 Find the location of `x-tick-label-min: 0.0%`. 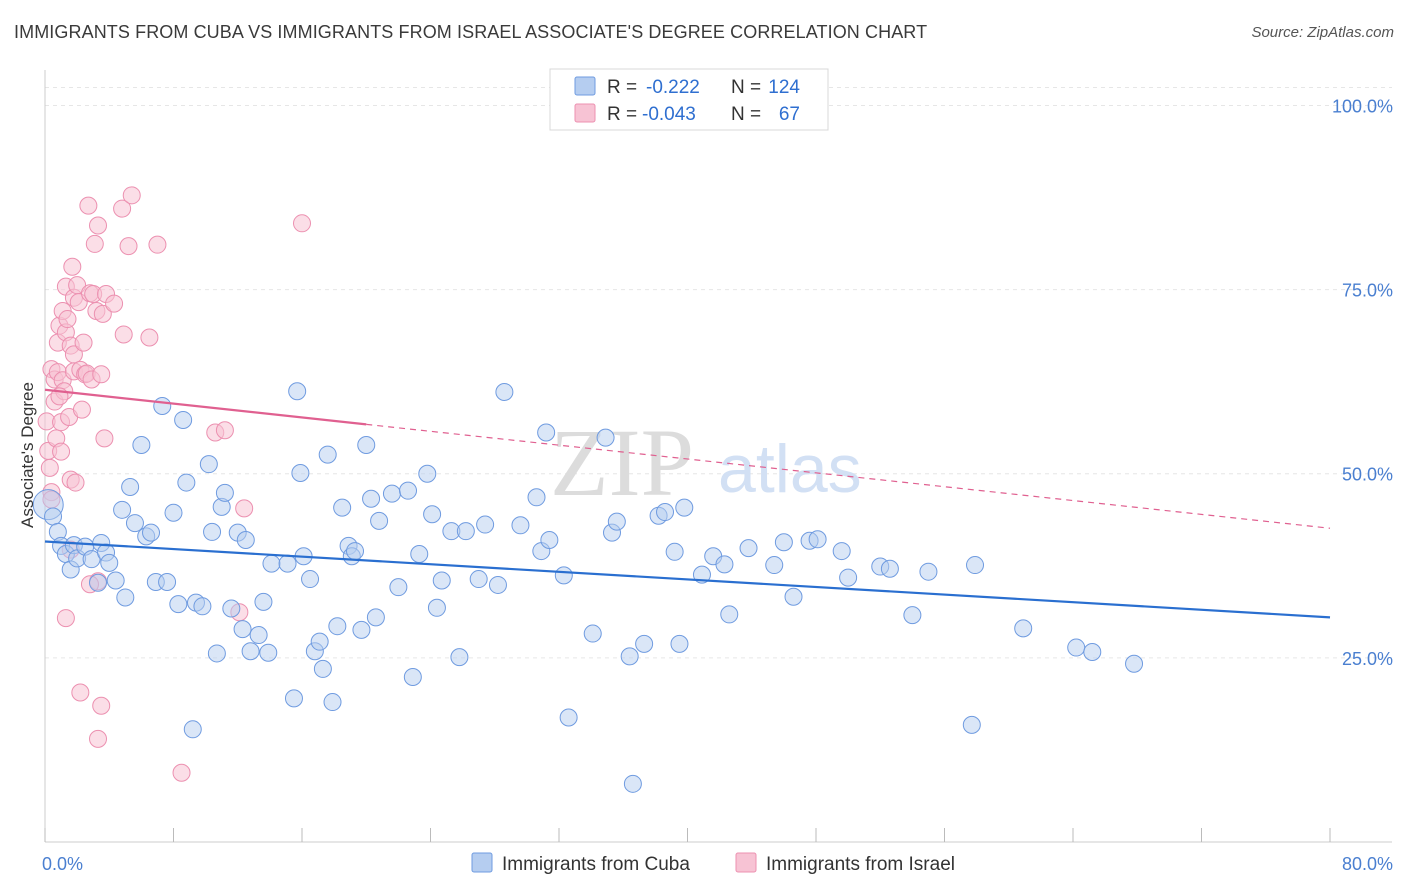

x-tick-label-min: 0.0% is located at coordinates (62, 864).